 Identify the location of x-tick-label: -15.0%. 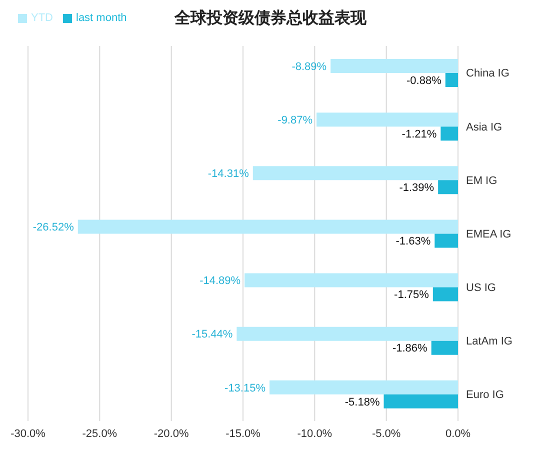
(243, 434).